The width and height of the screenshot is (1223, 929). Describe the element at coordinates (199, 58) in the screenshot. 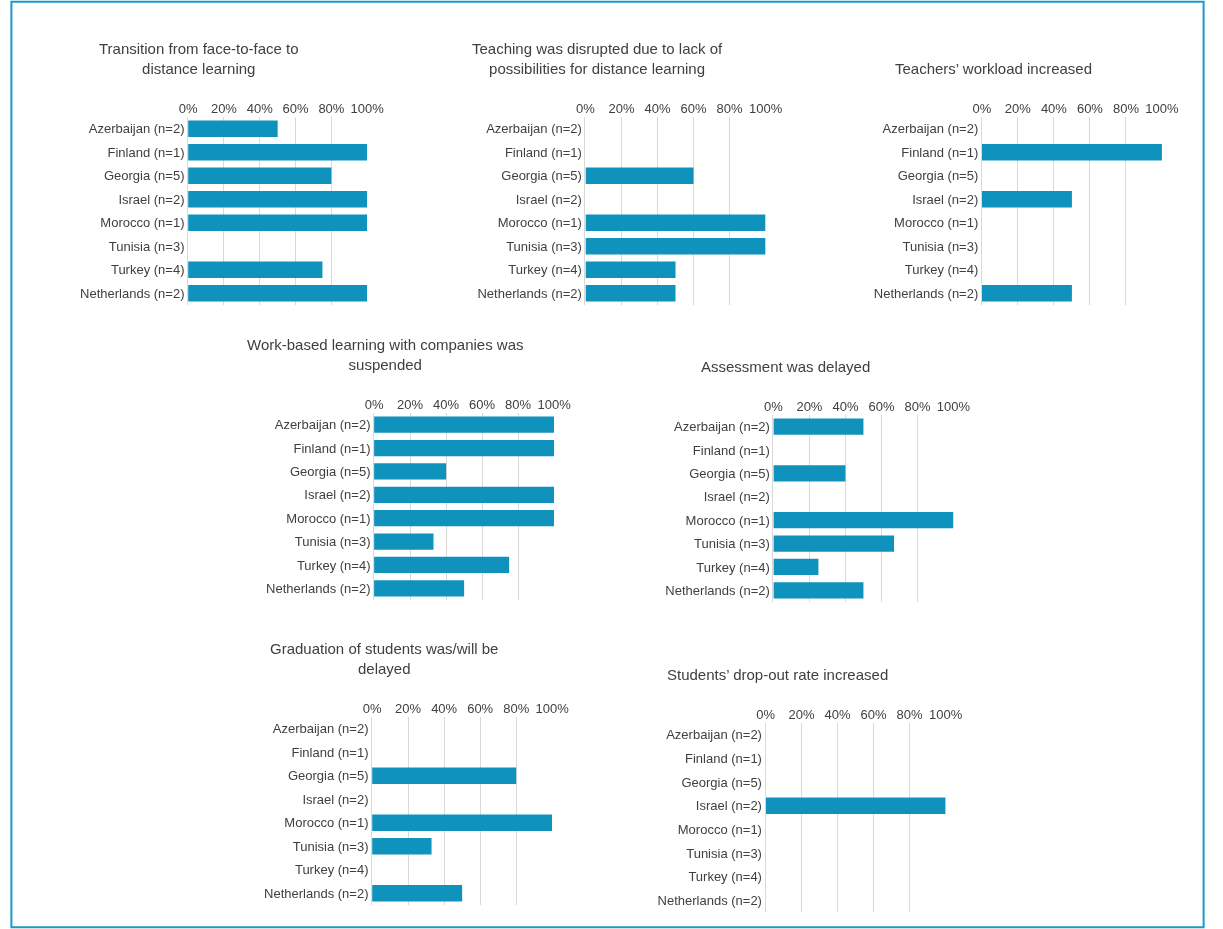

I see `chart-title: Transition from face-to-face to distance learning` at that location.